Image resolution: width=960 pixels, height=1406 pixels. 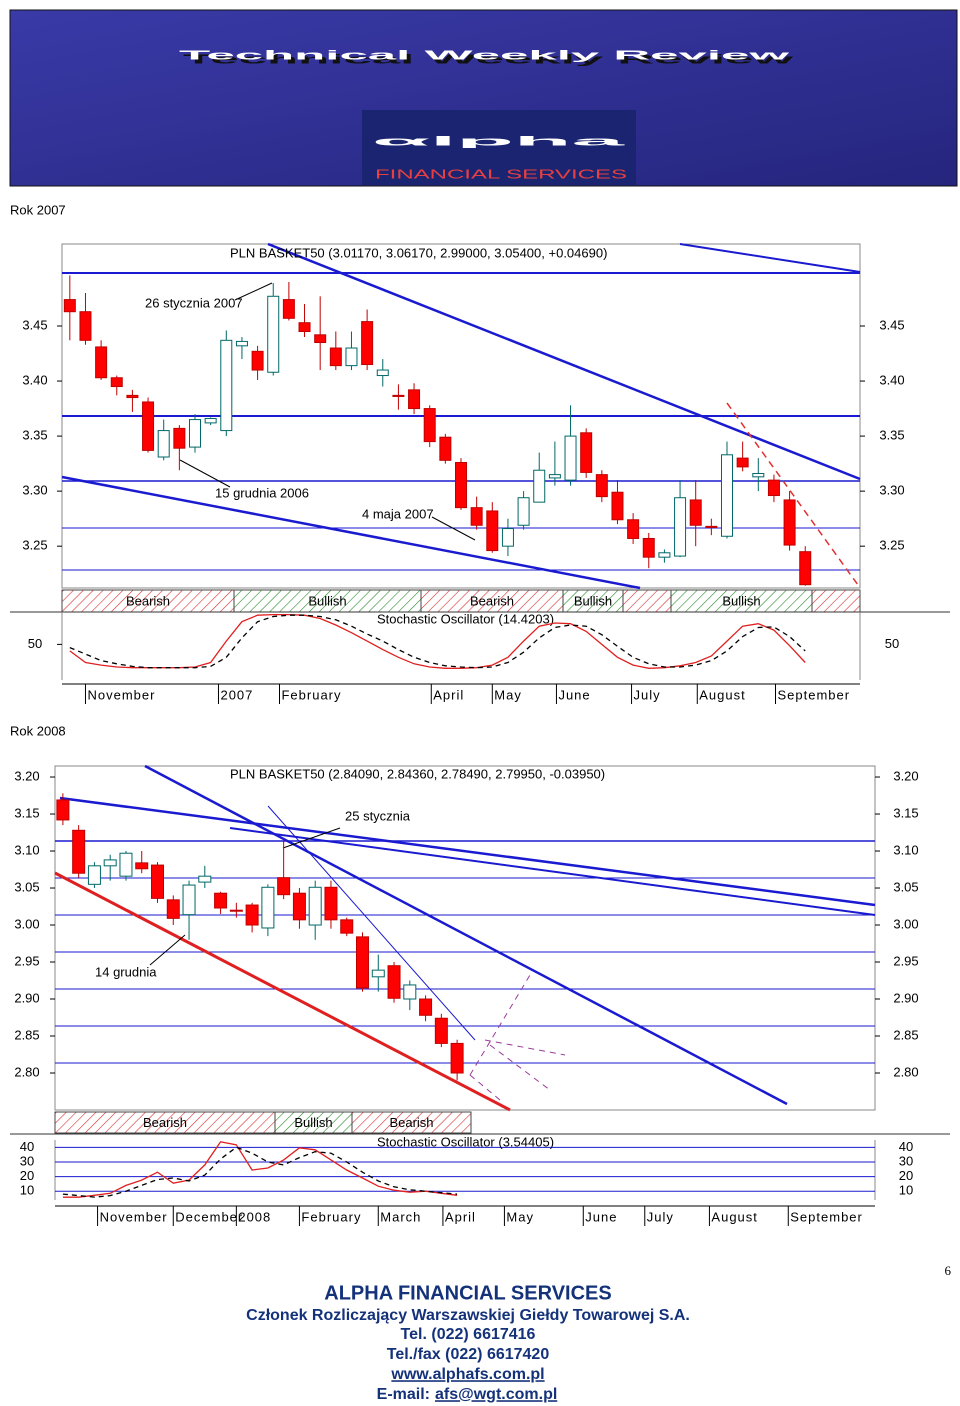 I want to click on annotation: 26 stycznia 2007, so click(x=194, y=302).